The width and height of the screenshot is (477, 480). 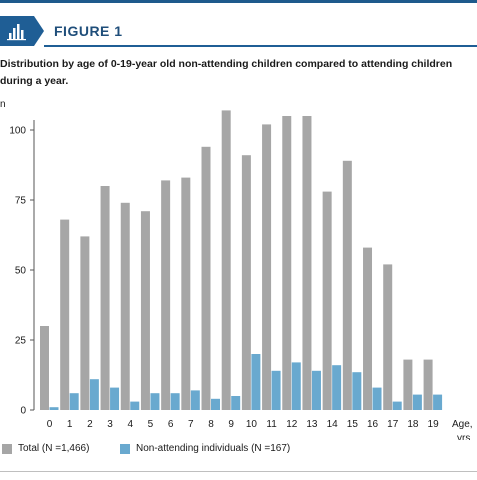 What do you see at coordinates (252, 424) in the screenshot?
I see `x-tick-label: 10` at bounding box center [252, 424].